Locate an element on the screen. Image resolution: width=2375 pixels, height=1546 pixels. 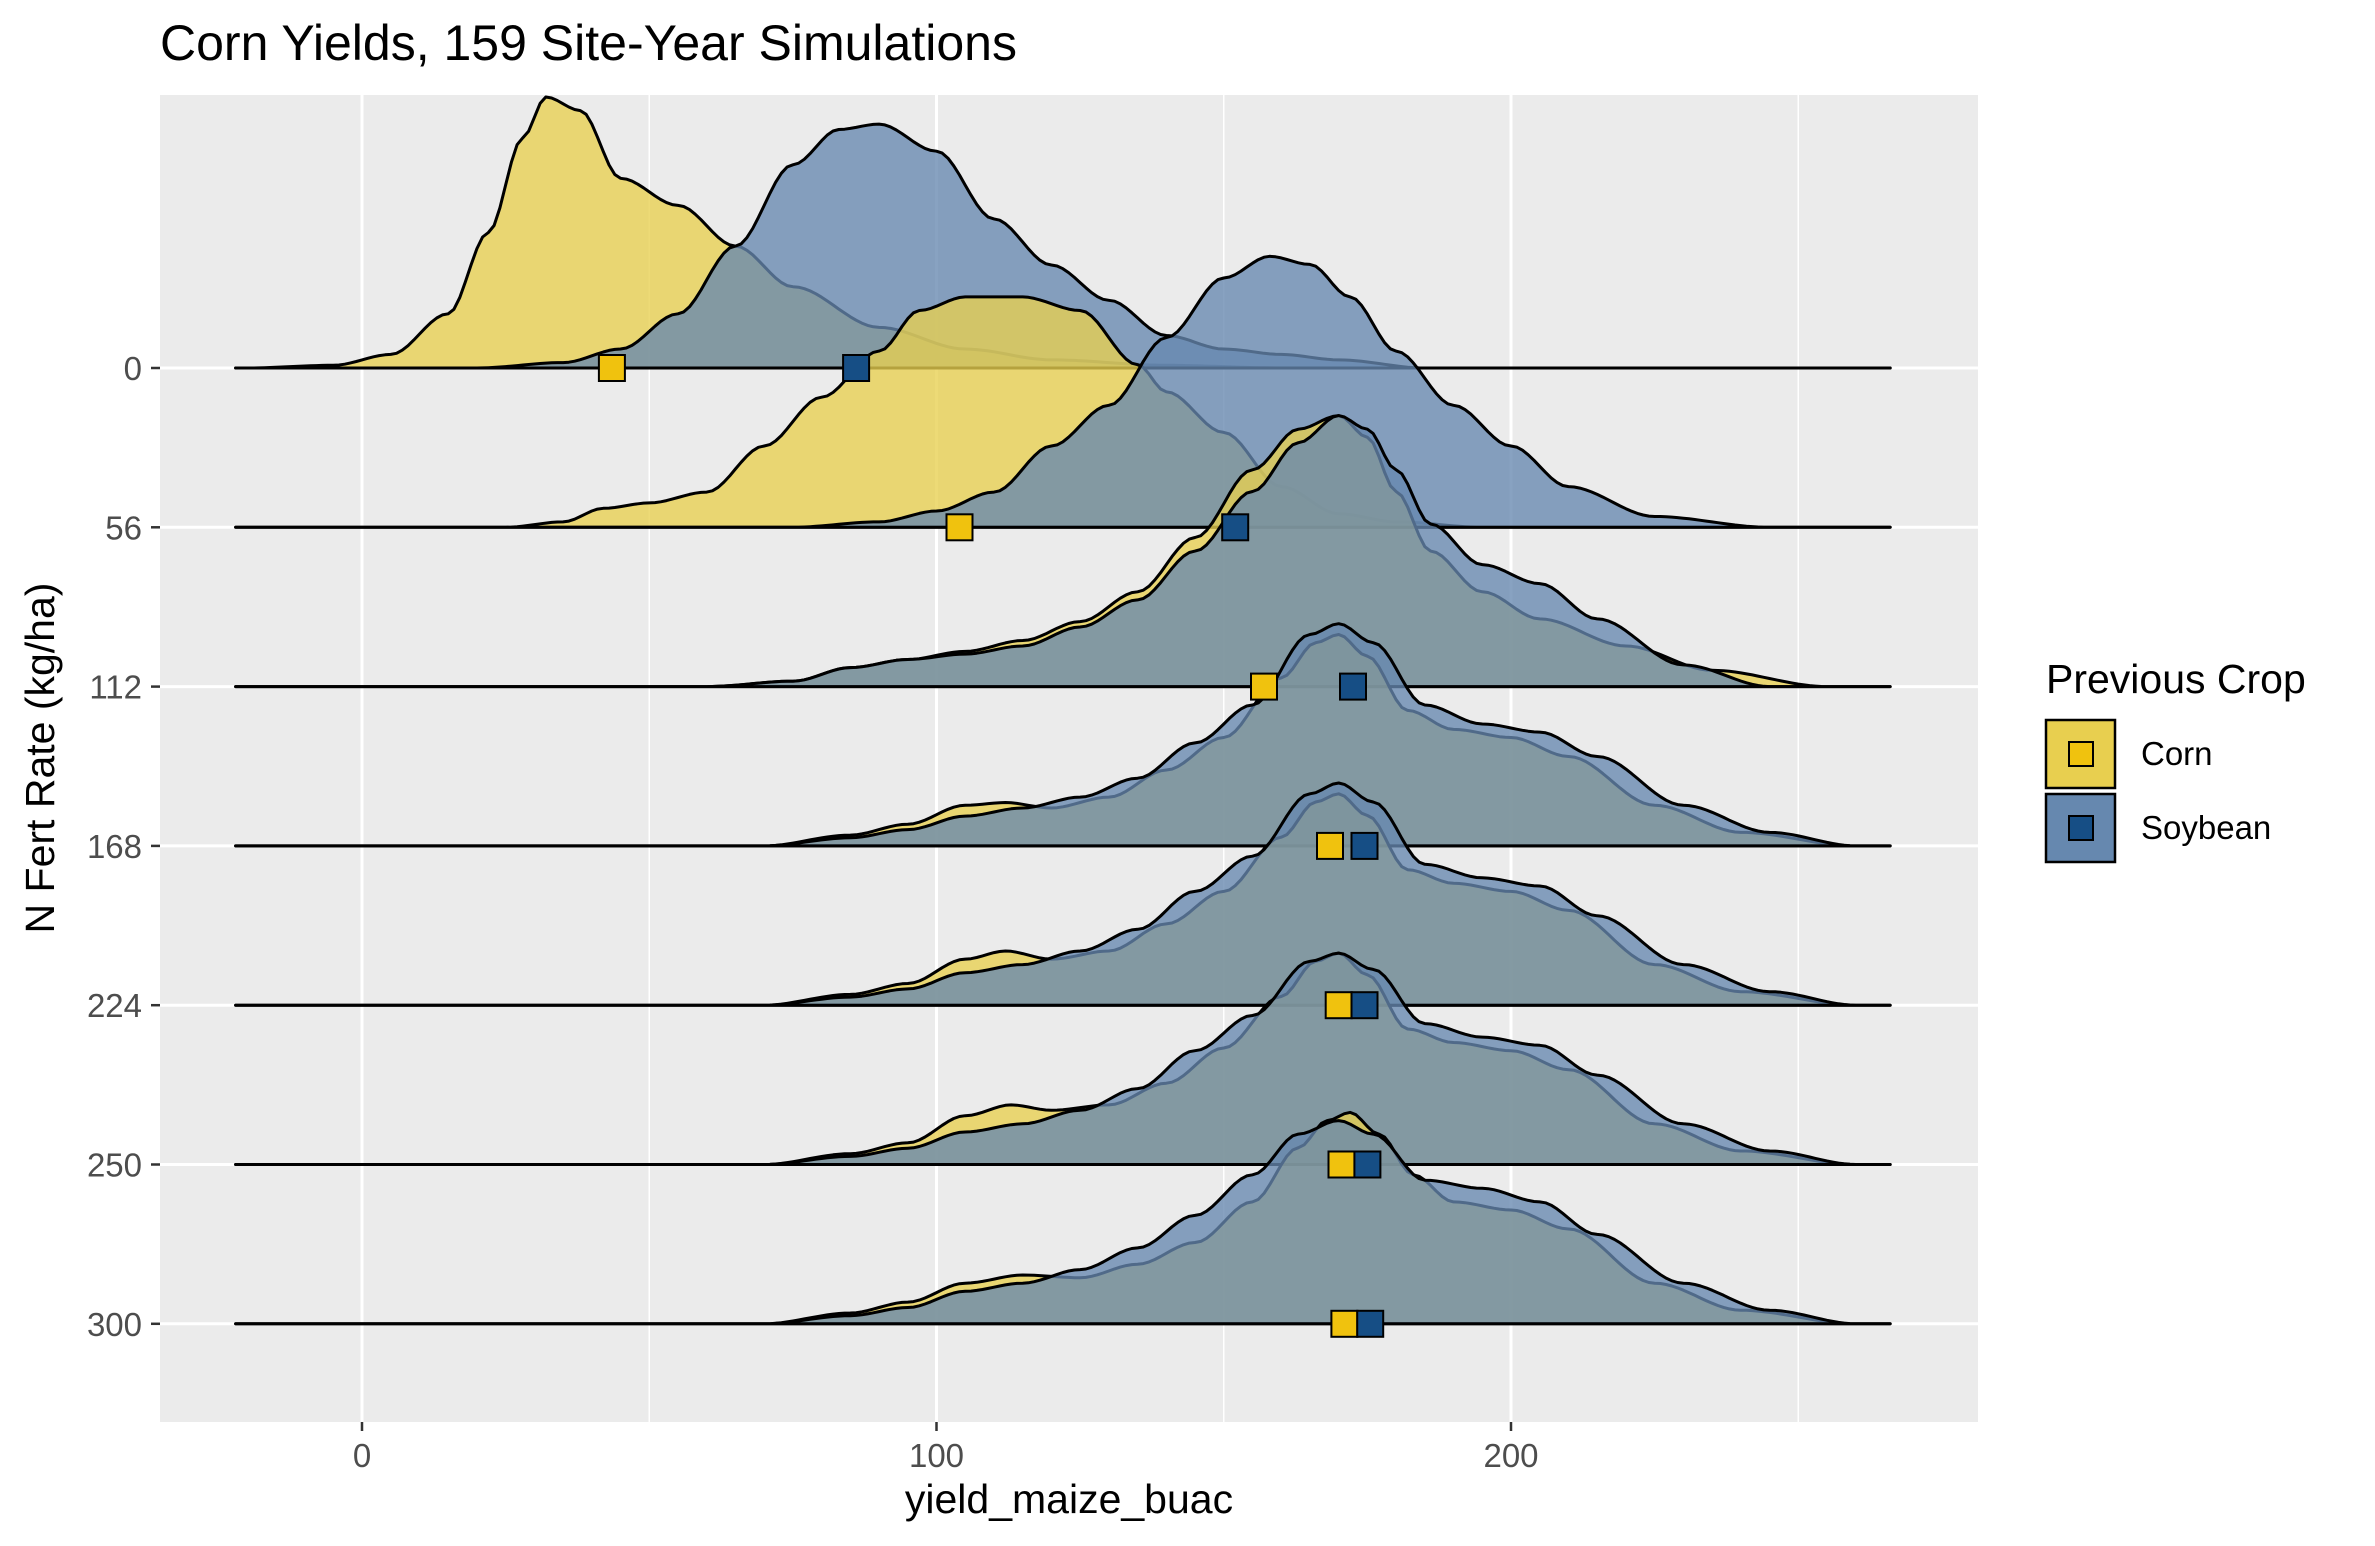
legend-label-corn: Corn is located at coordinates (2177, 753).